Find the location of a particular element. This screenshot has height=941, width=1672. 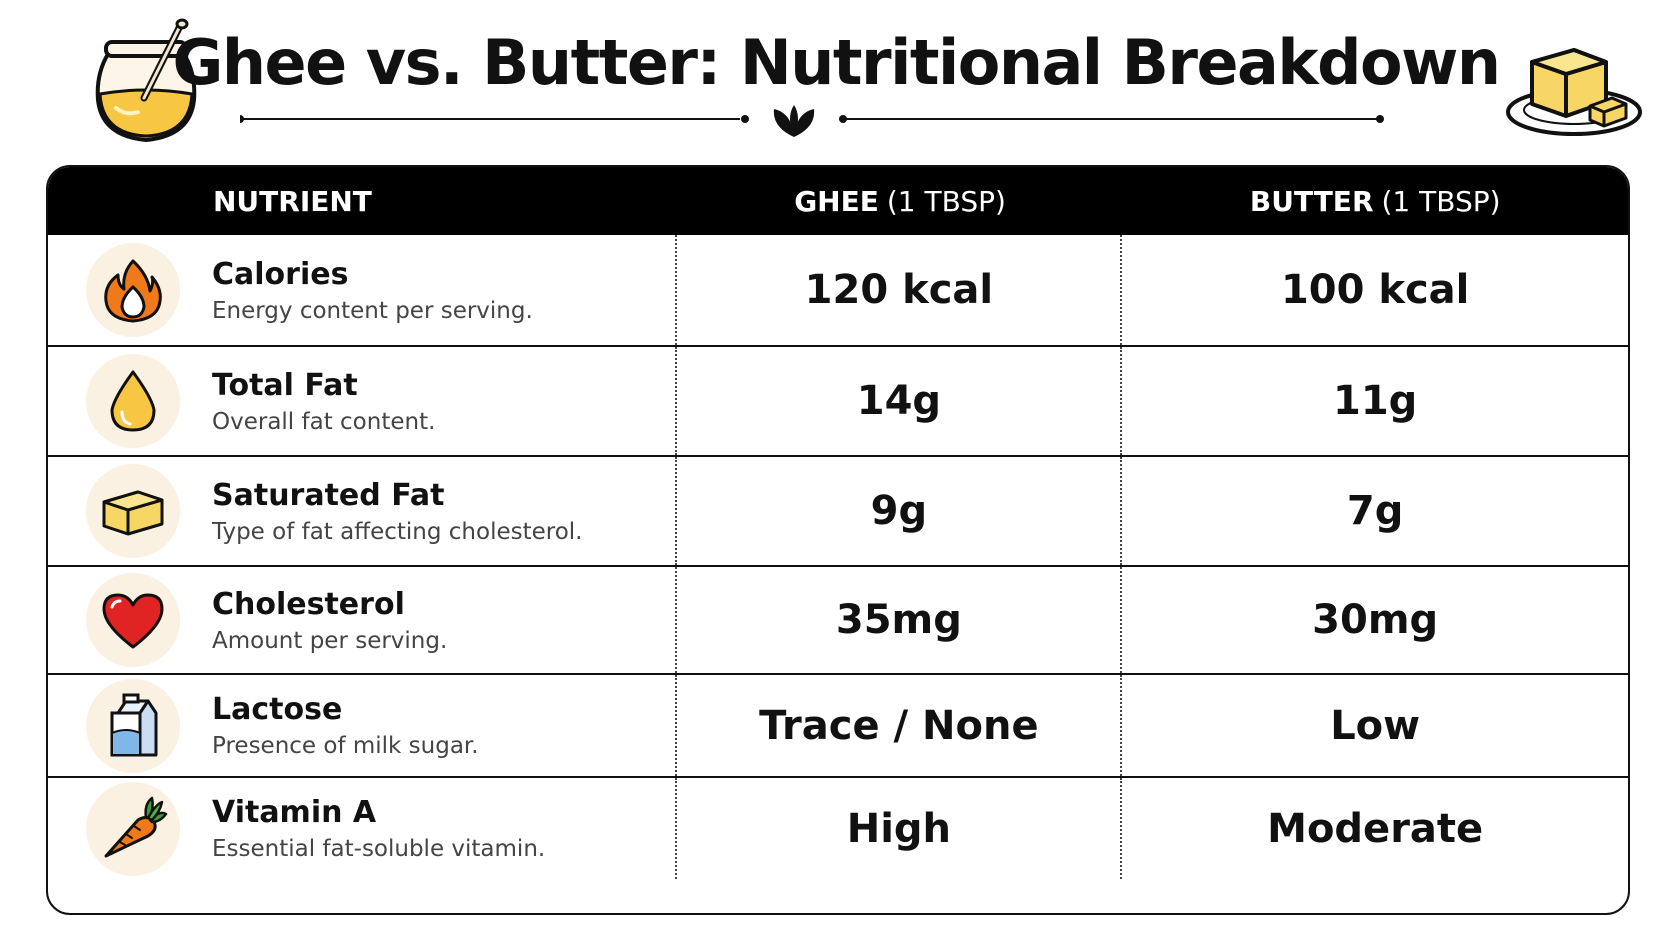

header-butter-unit: (1 TBSP) is located at coordinates (1441, 201).